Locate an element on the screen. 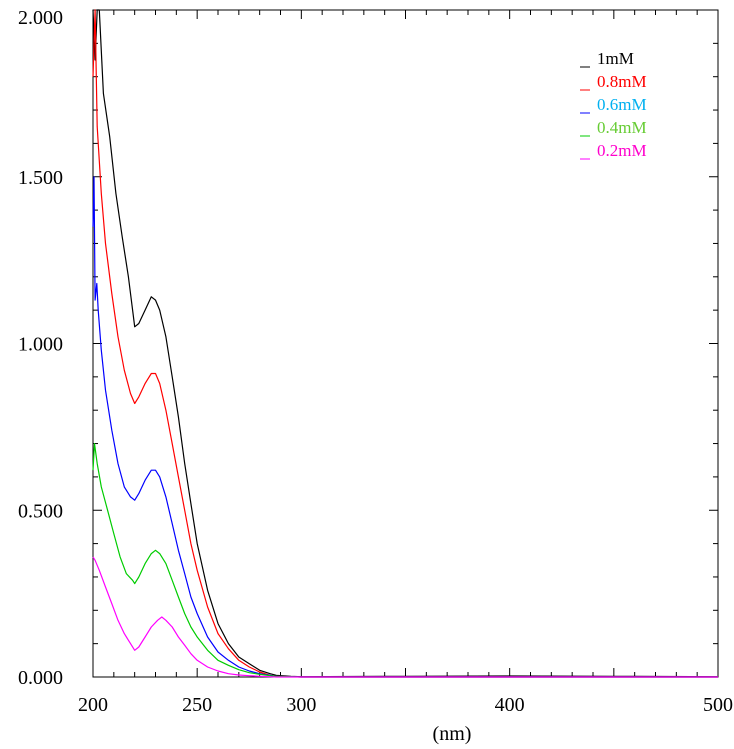 Image resolution: width=734 pixels, height=749 pixels. x-tick-label: 300 is located at coordinates (301, 705).